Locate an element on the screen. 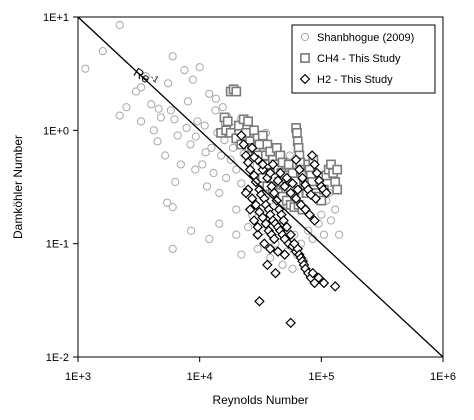 This screenshot has width=474, height=420. legend-label: CH4 - This Study is located at coordinates (359, 59).